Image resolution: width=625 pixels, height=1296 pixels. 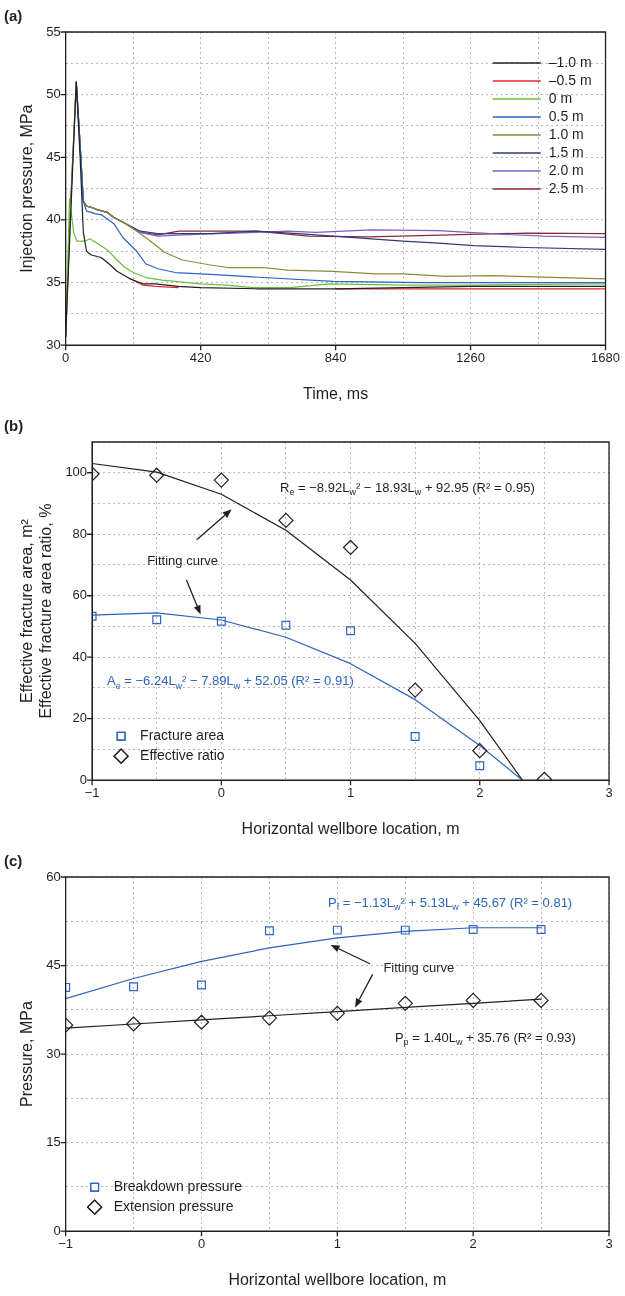 What do you see at coordinates (566, 115) in the screenshot?
I see `legend-label: 0.5 m` at bounding box center [566, 115].